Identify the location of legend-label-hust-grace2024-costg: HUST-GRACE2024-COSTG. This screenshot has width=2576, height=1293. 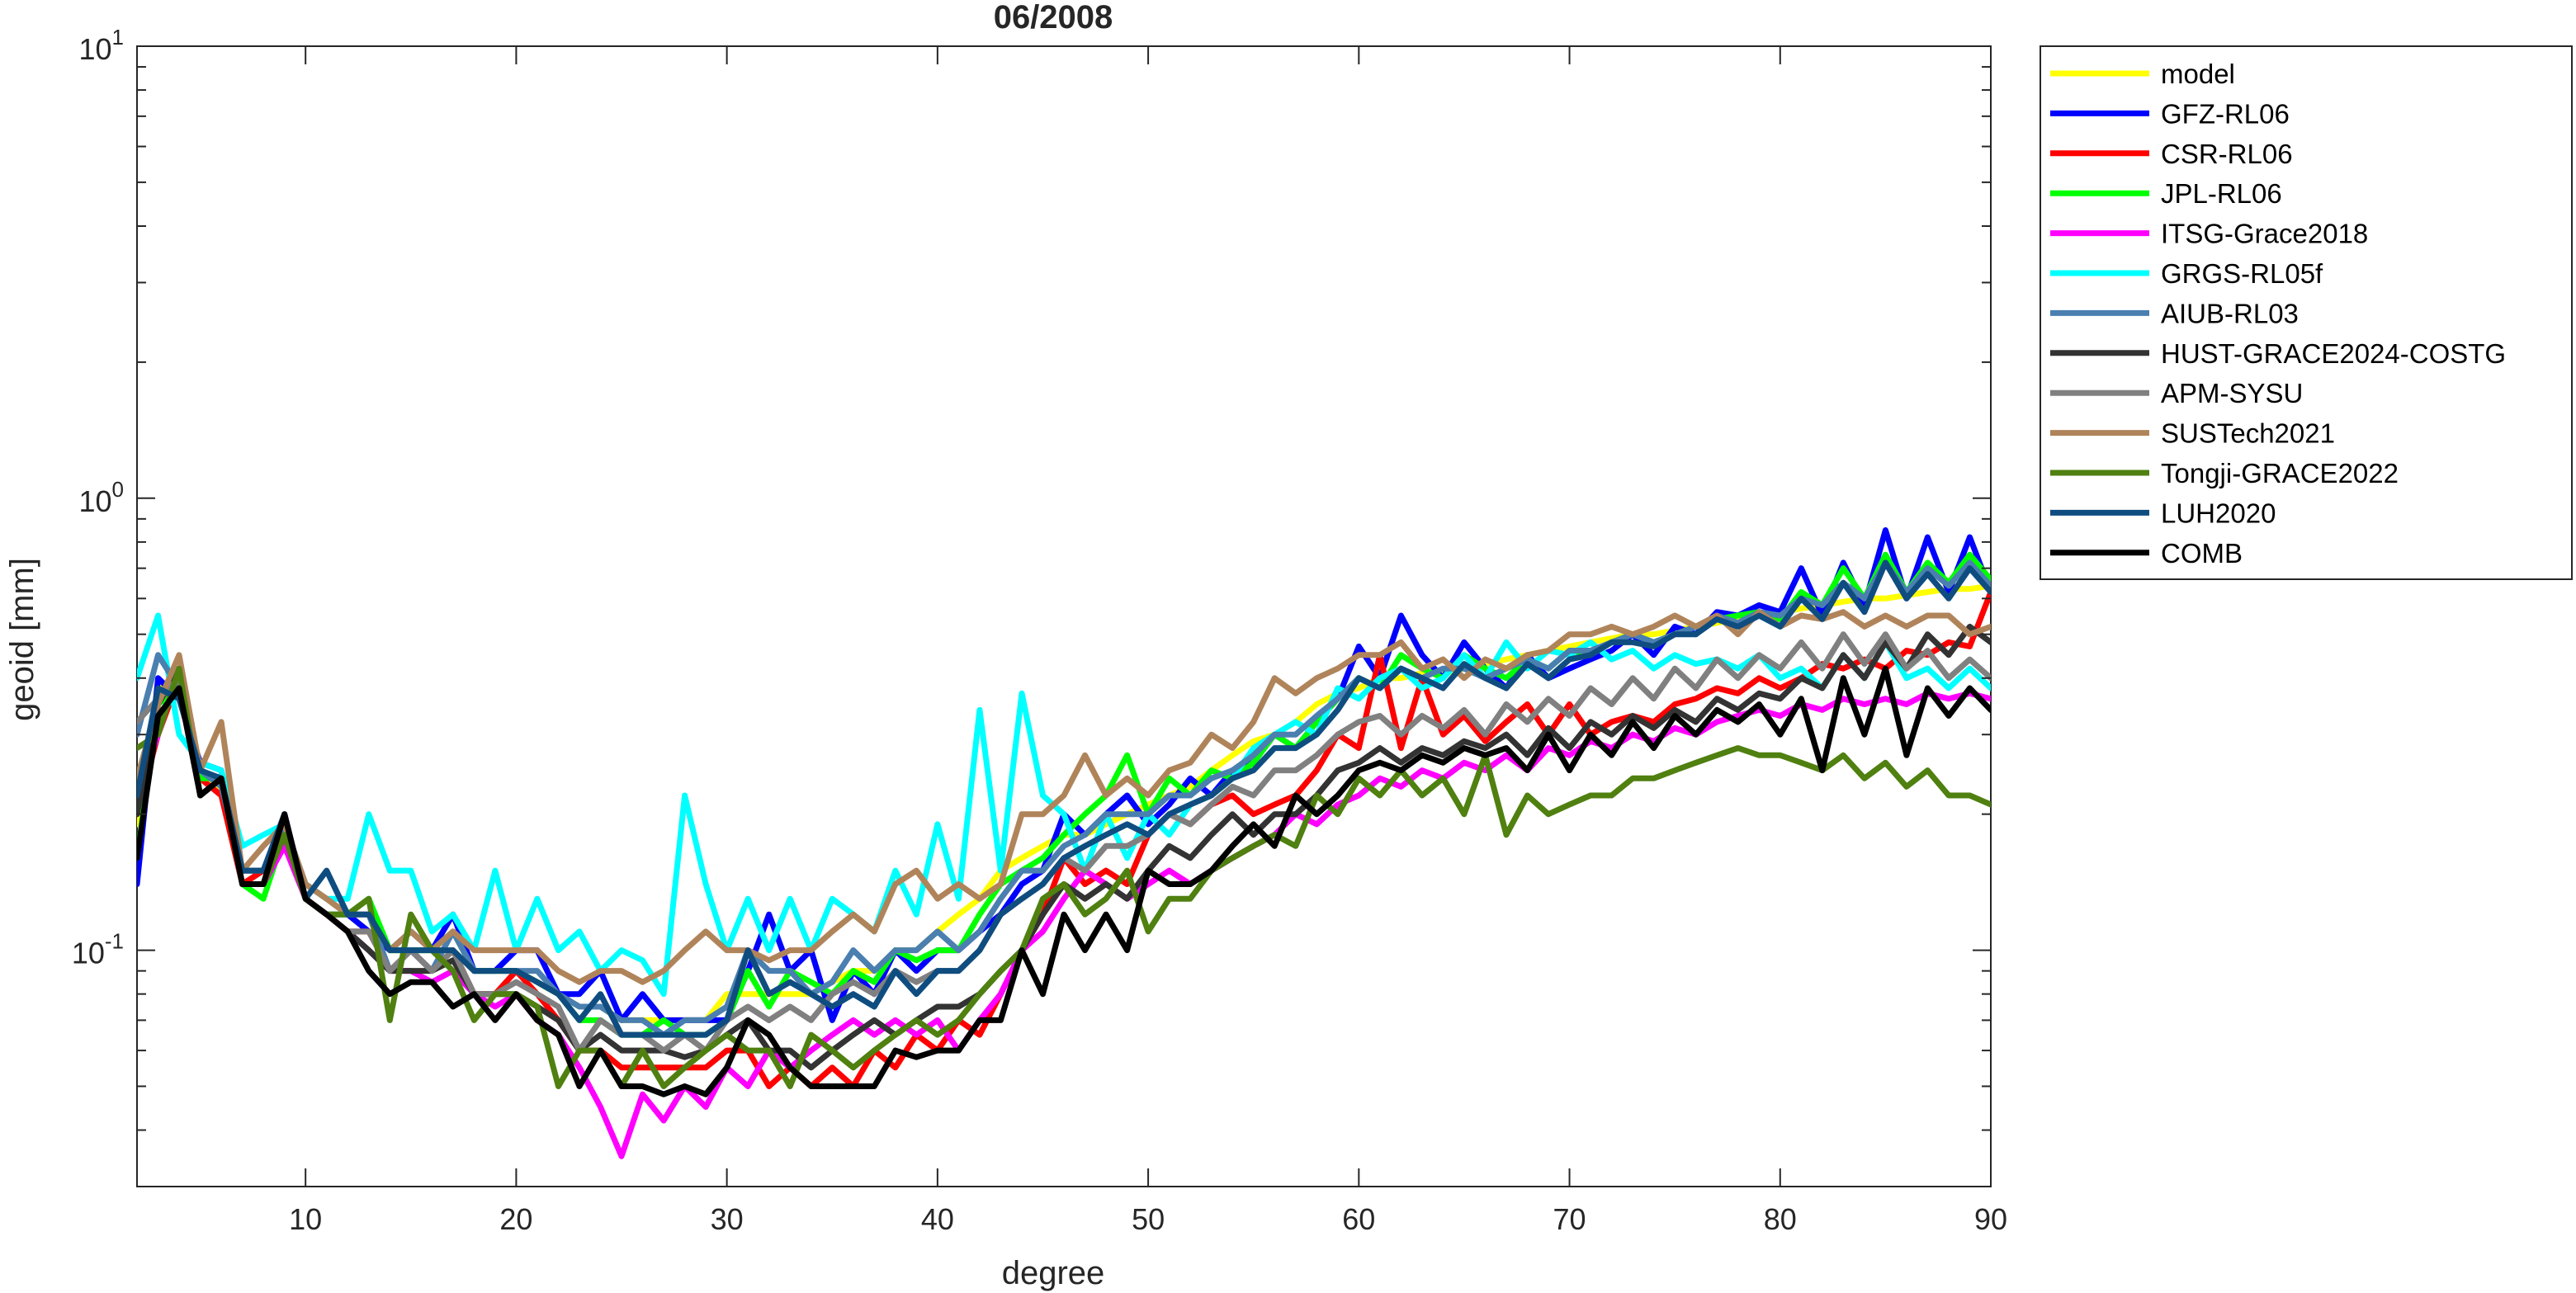
(2333, 353).